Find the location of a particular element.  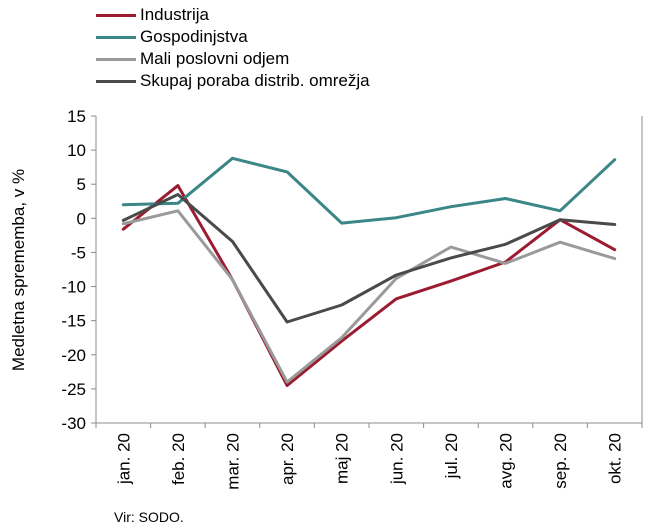

legend-item: Gospodinjstva is located at coordinates (233, 37).